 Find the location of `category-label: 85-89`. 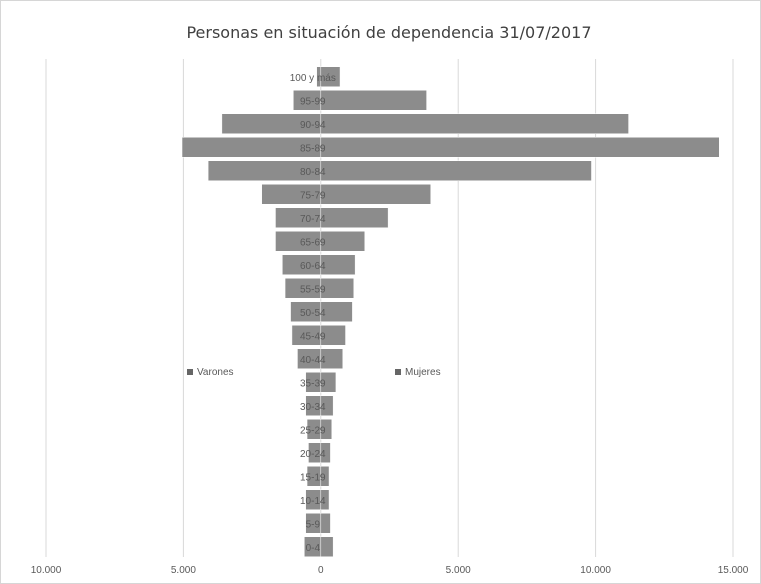

category-label: 85-89 is located at coordinates (313, 148).